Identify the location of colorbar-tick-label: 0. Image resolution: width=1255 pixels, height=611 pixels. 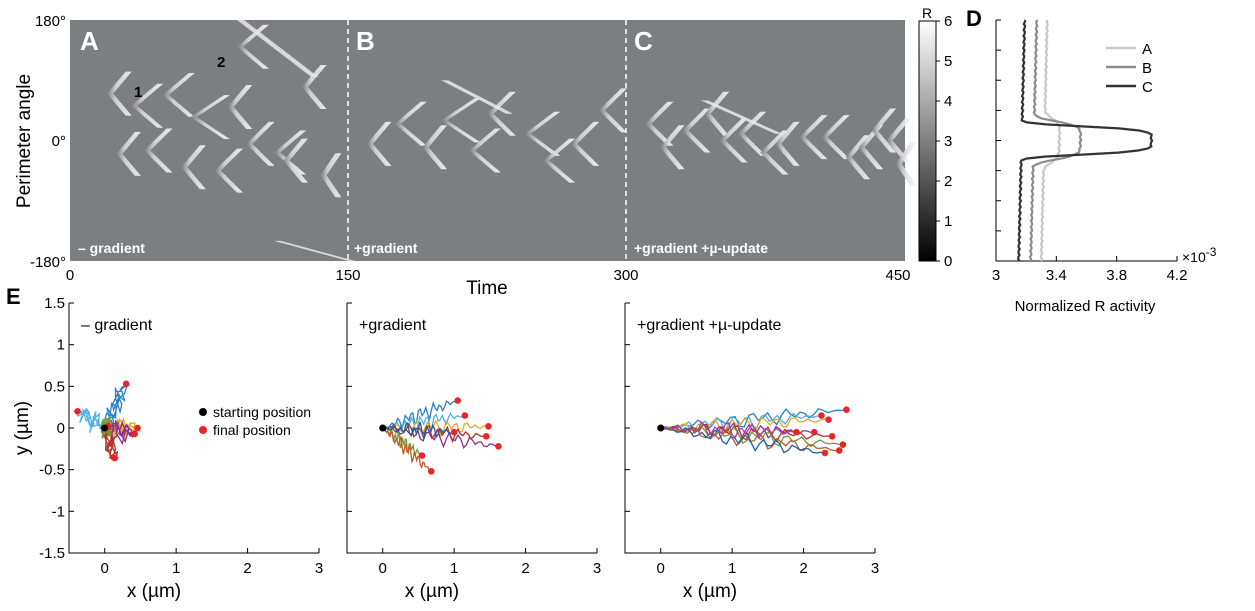
(948, 261).